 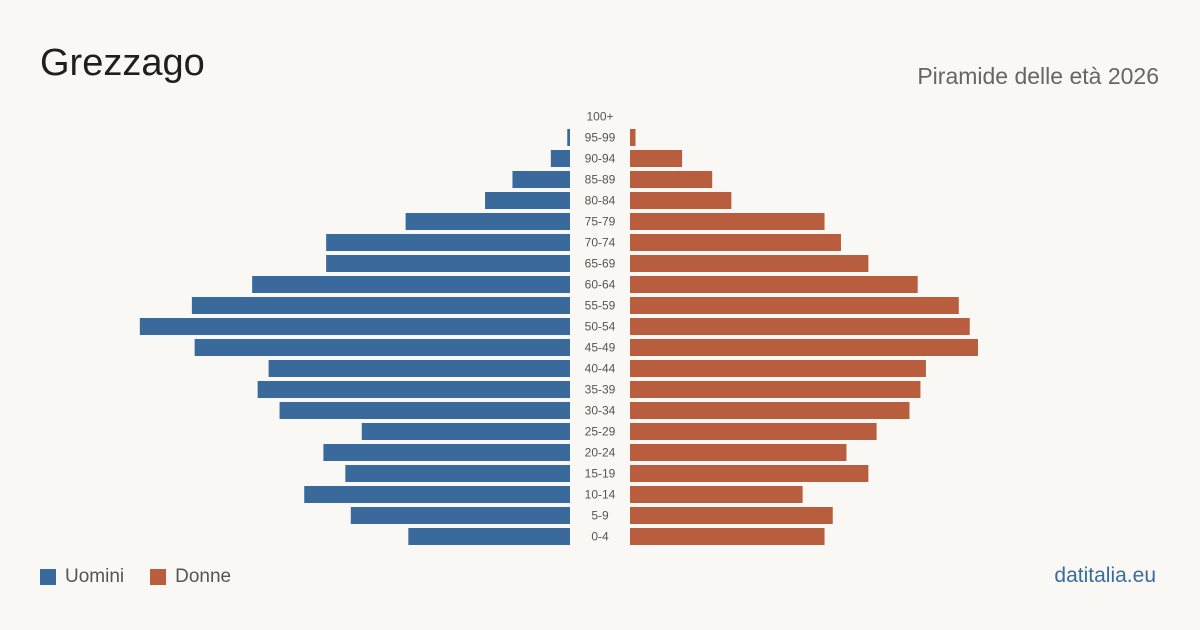 What do you see at coordinates (600, 537) in the screenshot?
I see `age-label-0-4: 0-4` at bounding box center [600, 537].